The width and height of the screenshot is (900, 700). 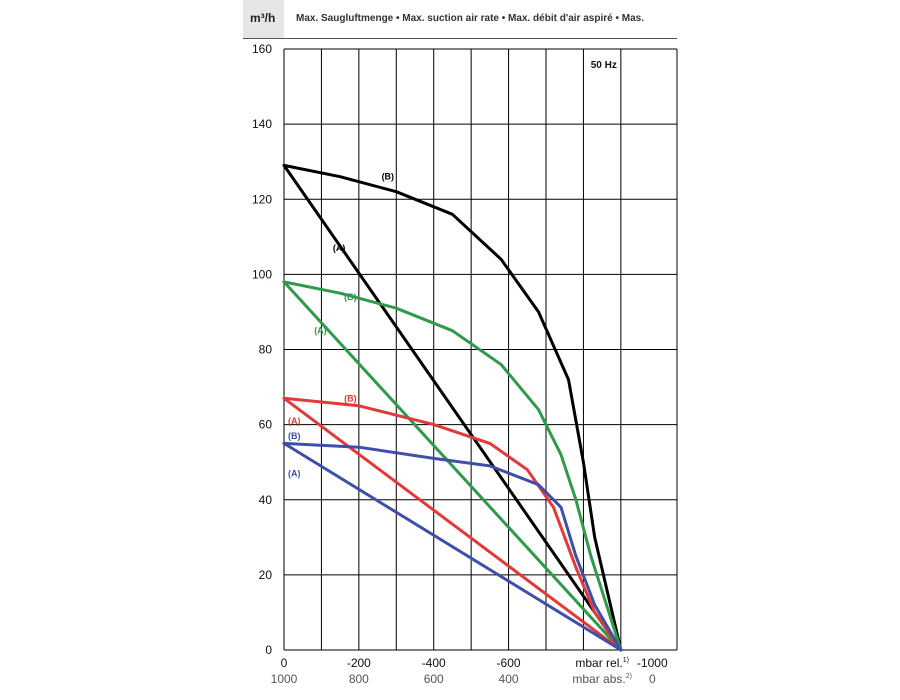 I want to click on y-tick-label: 140, so click(x=262, y=124).